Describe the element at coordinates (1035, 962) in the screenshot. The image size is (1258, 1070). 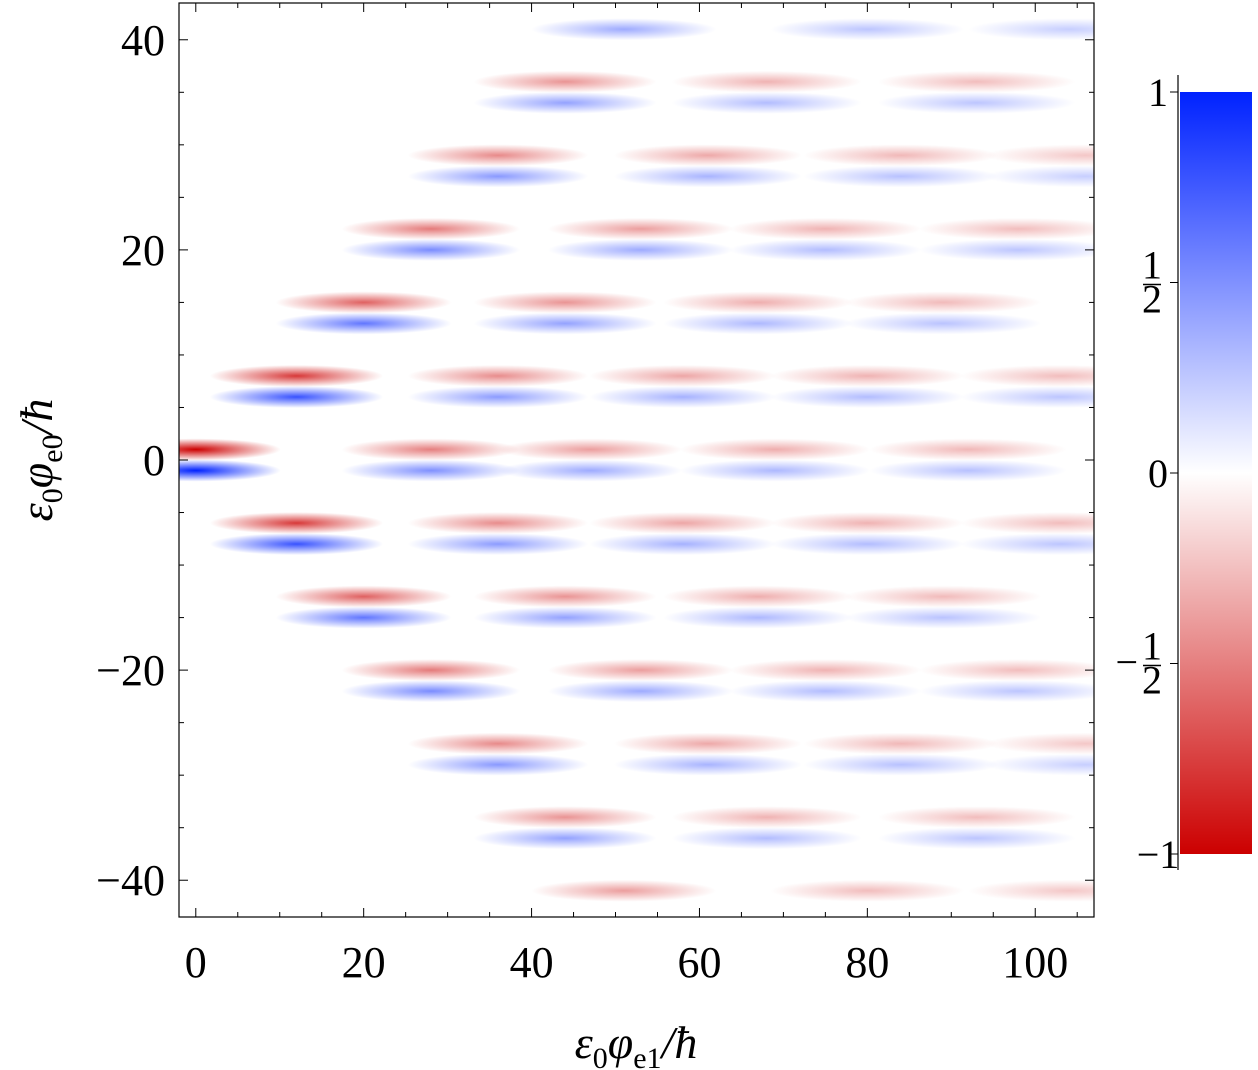
I see `x-tick-label: 100` at that location.